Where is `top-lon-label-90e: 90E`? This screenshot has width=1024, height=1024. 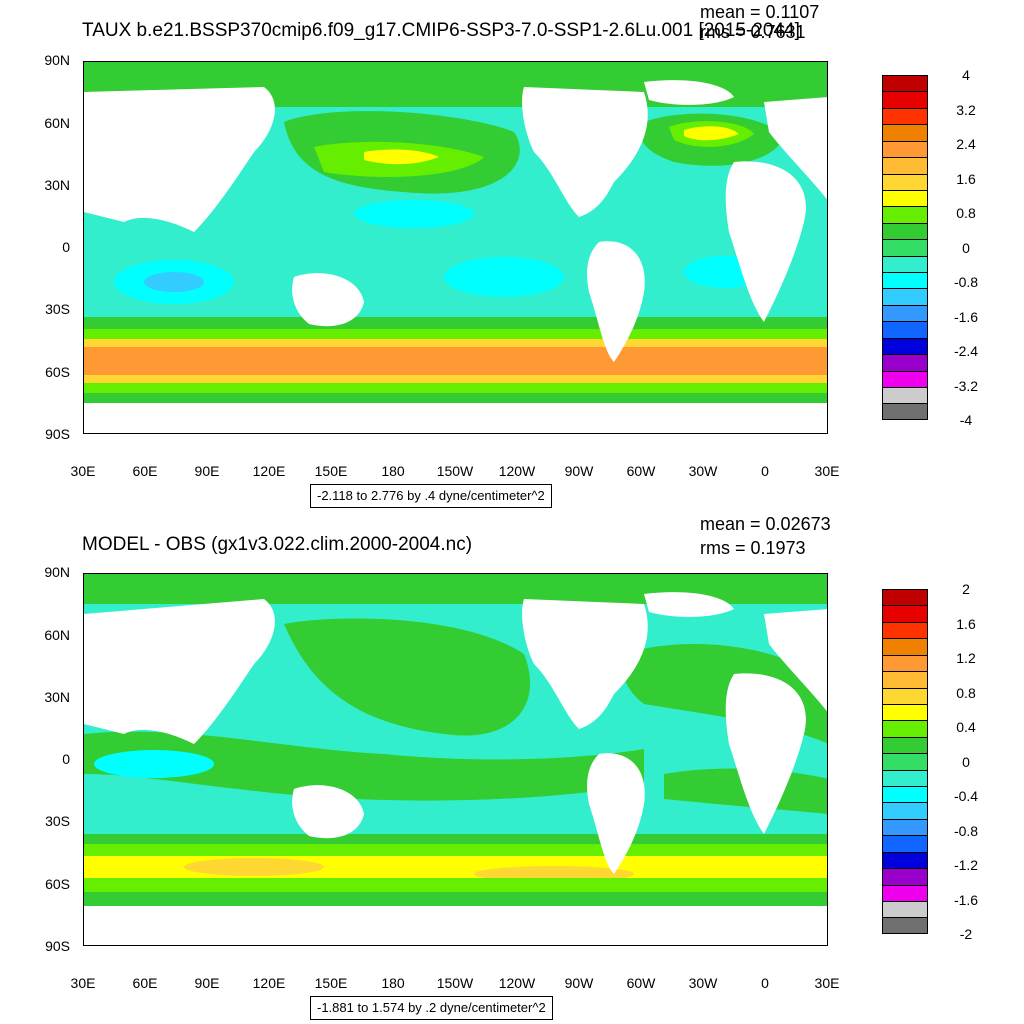
top-lon-label-90e: 90E is located at coordinates (207, 471).